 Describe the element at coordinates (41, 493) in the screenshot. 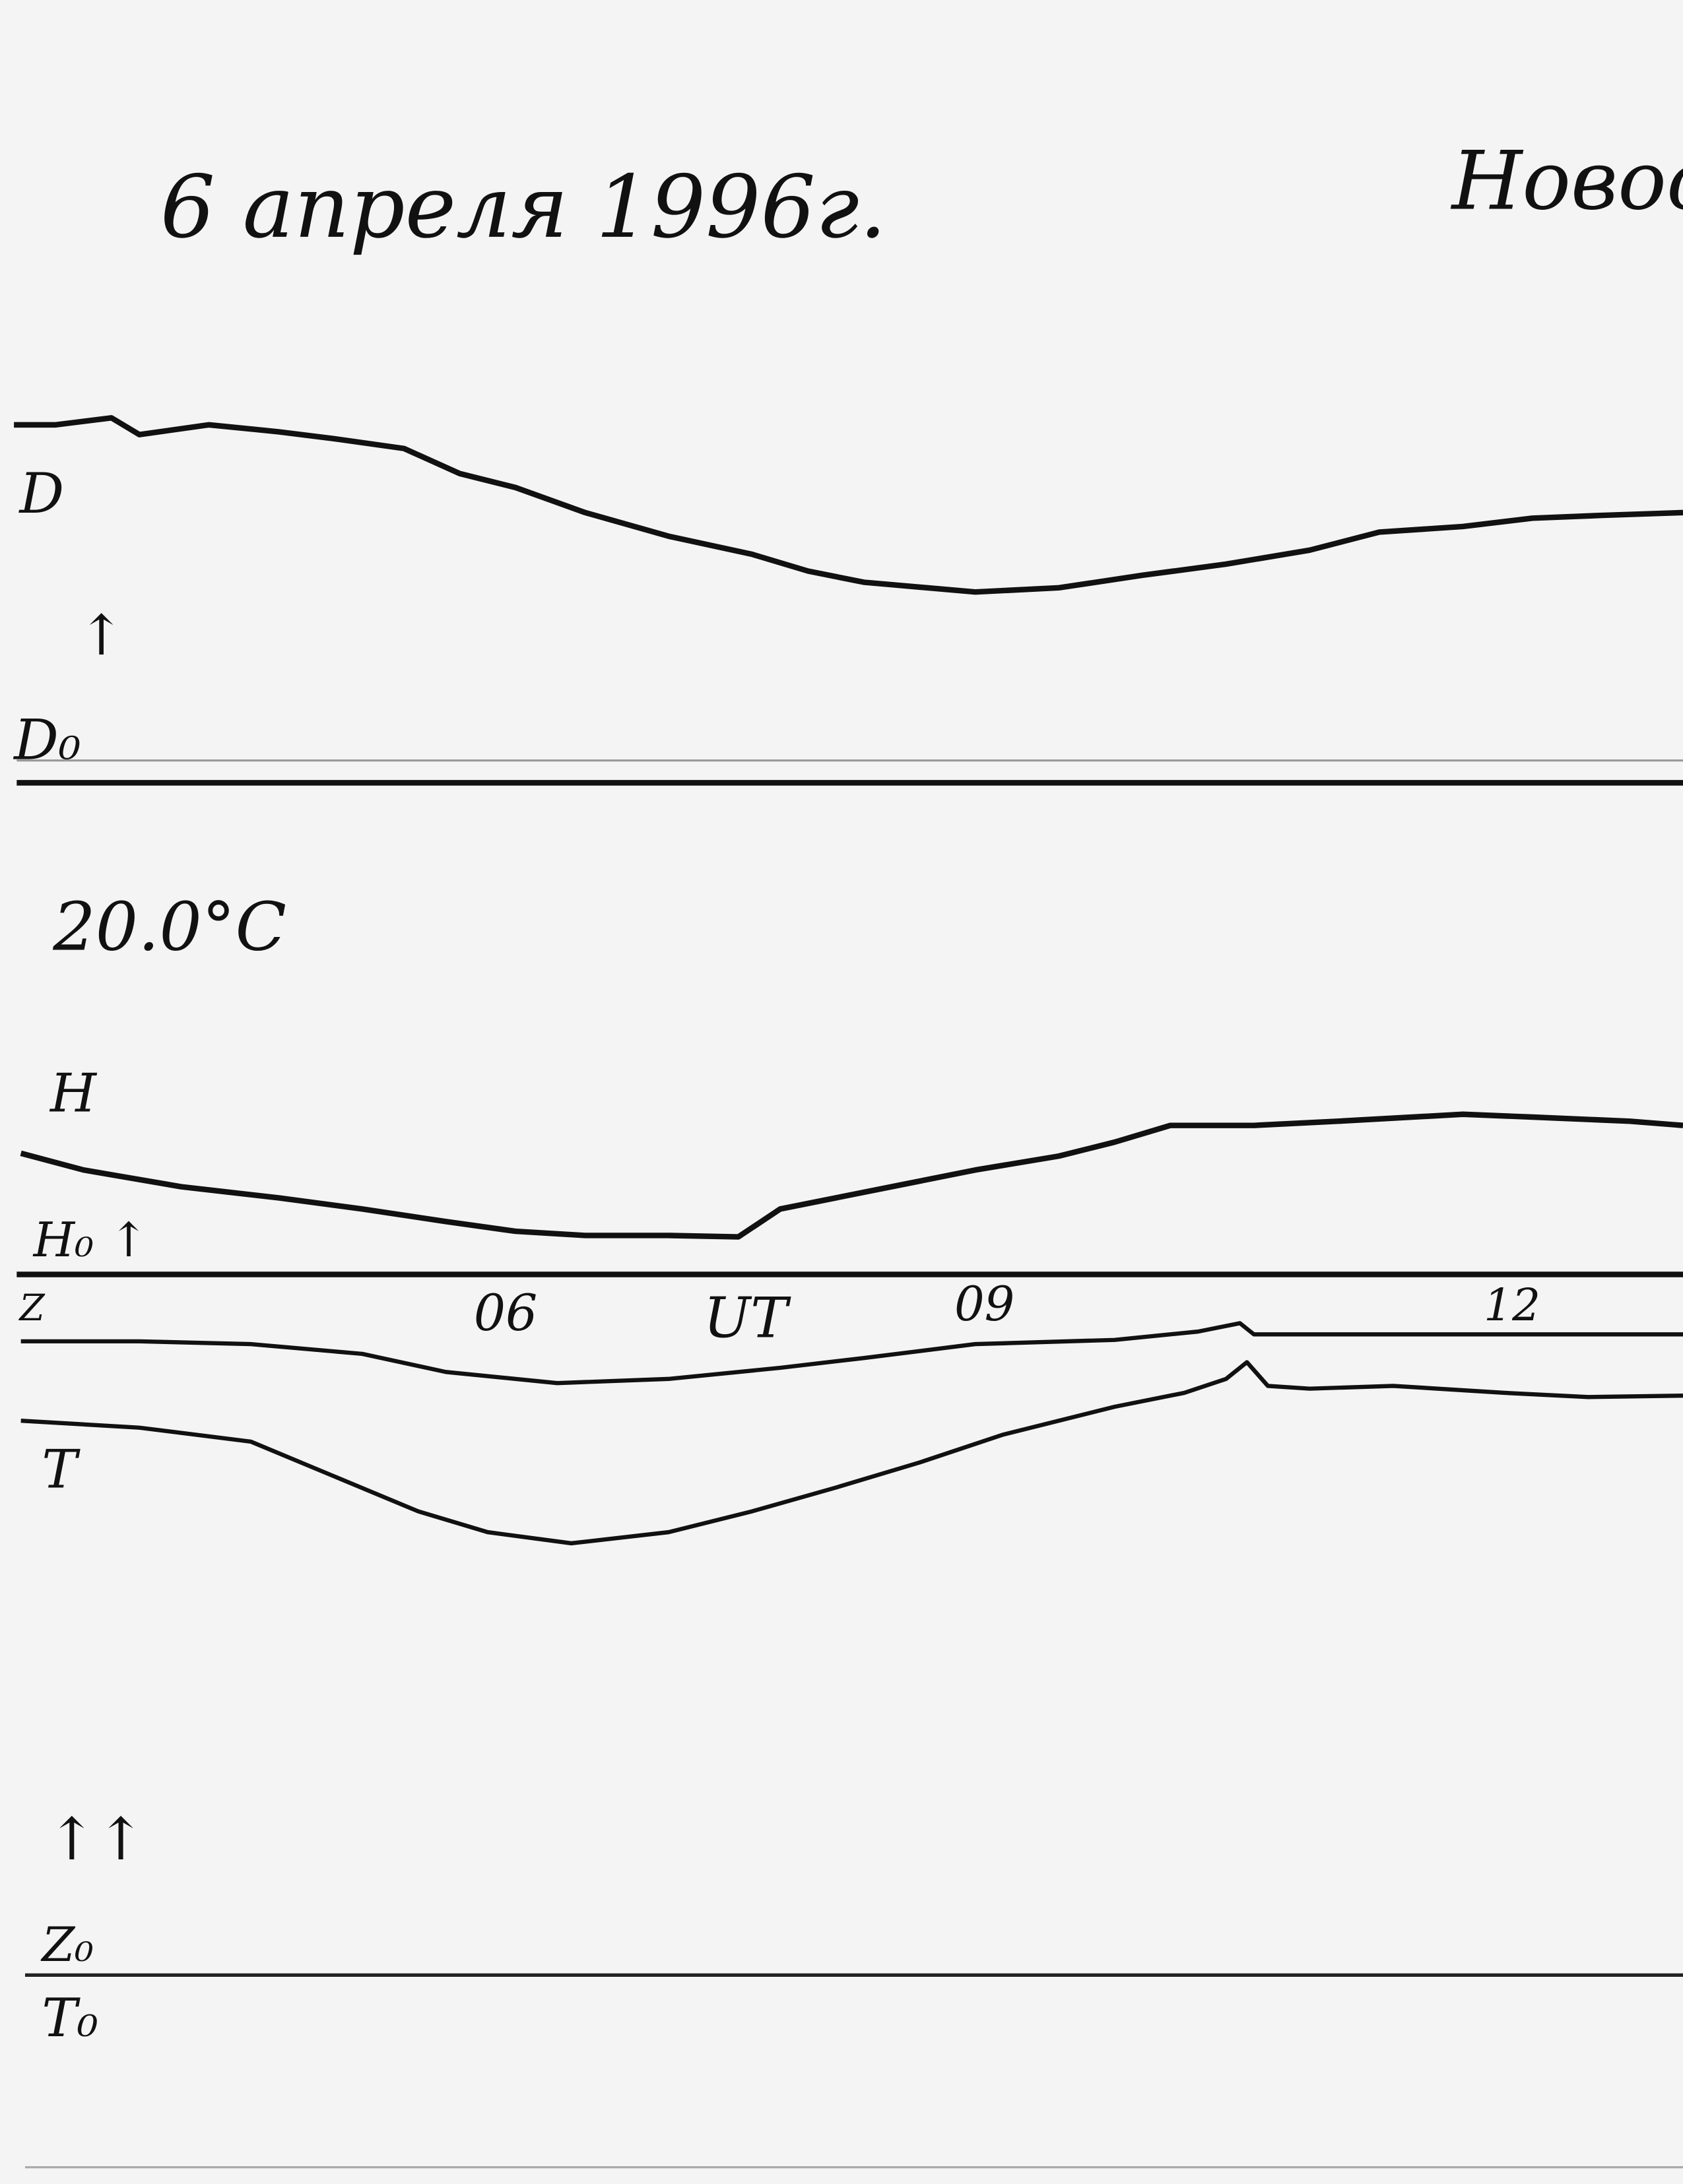

I see `d-label: D` at that location.